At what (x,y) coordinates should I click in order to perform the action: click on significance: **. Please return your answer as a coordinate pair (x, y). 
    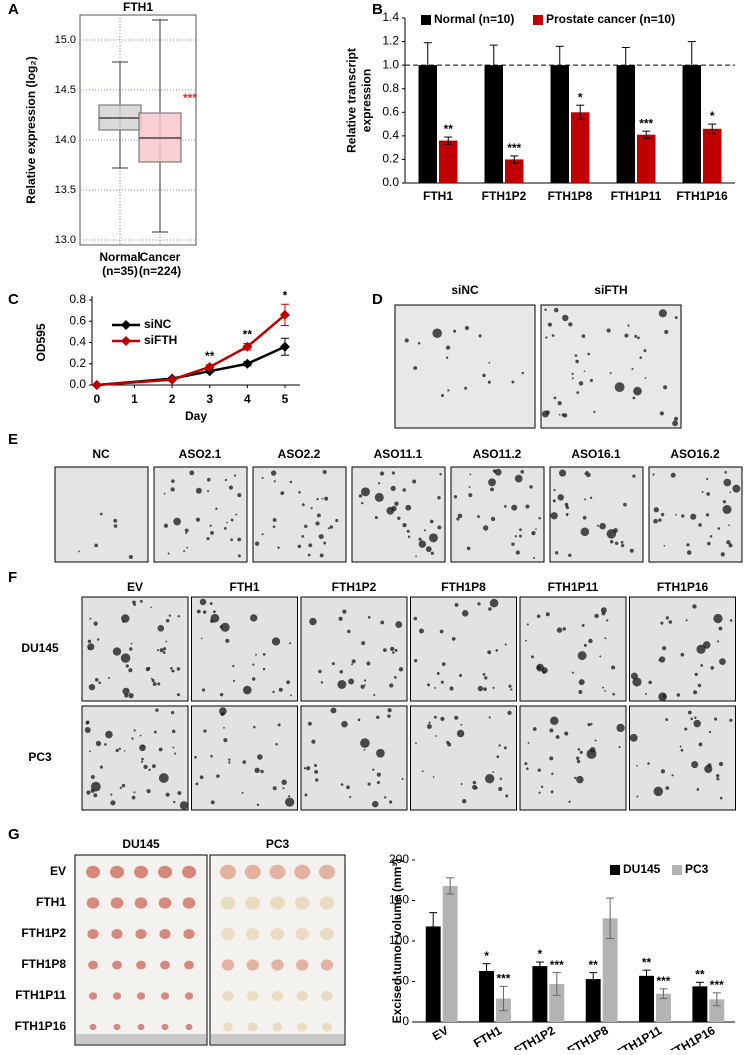
    Looking at the image, I should click on (647, 962).